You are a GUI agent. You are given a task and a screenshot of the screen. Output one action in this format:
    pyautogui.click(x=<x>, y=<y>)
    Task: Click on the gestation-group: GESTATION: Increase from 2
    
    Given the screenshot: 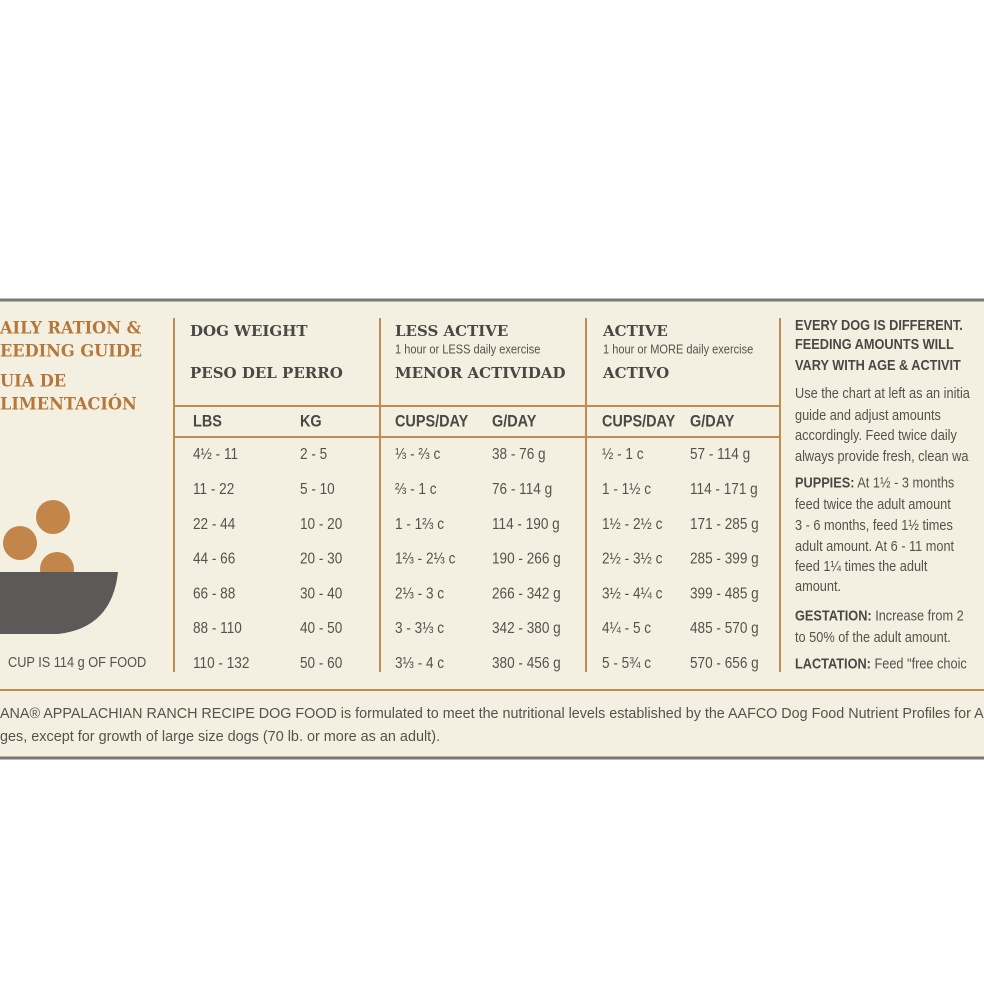 What is the action you would take?
    pyautogui.click(x=879, y=614)
    